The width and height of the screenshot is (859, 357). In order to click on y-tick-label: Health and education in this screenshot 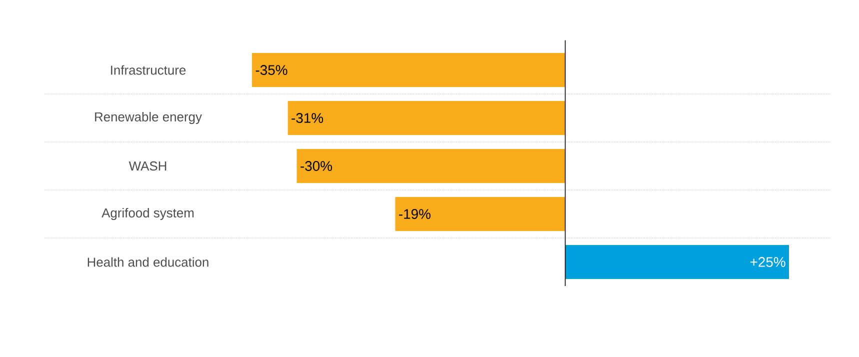, I will do `click(148, 262)`.